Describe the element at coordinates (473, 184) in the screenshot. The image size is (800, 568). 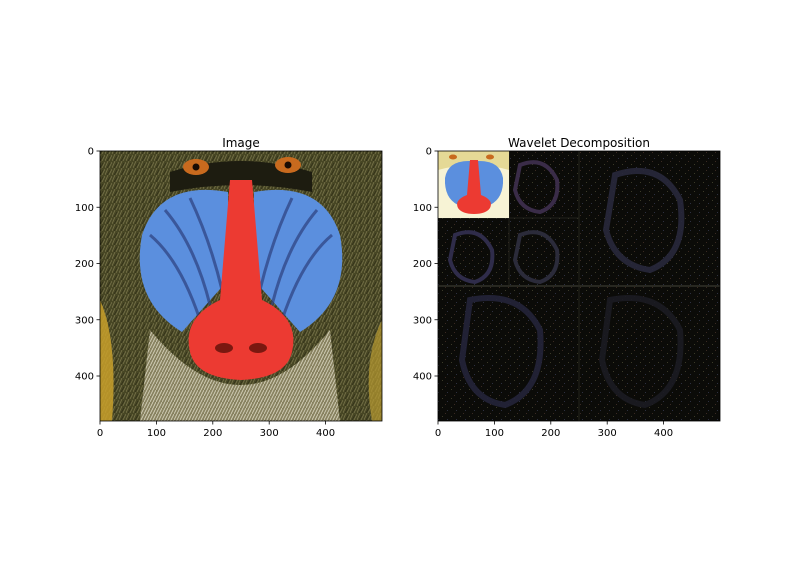
I see `approximation-thumbnail` at that location.